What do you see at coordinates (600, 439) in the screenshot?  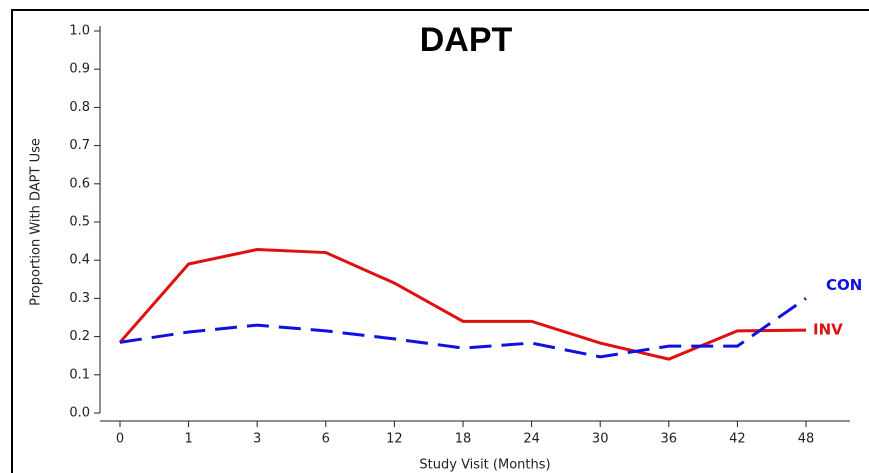 I see `x-tick-label: 30` at bounding box center [600, 439].